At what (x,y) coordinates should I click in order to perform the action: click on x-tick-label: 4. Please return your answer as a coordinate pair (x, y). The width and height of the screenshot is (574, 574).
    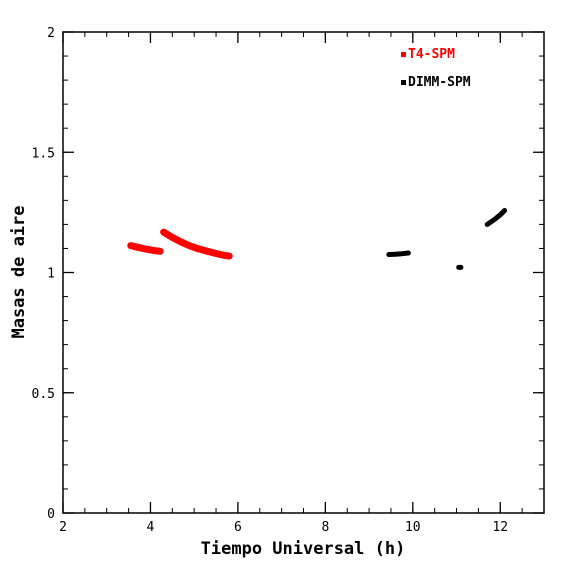
    Looking at the image, I should click on (151, 527).